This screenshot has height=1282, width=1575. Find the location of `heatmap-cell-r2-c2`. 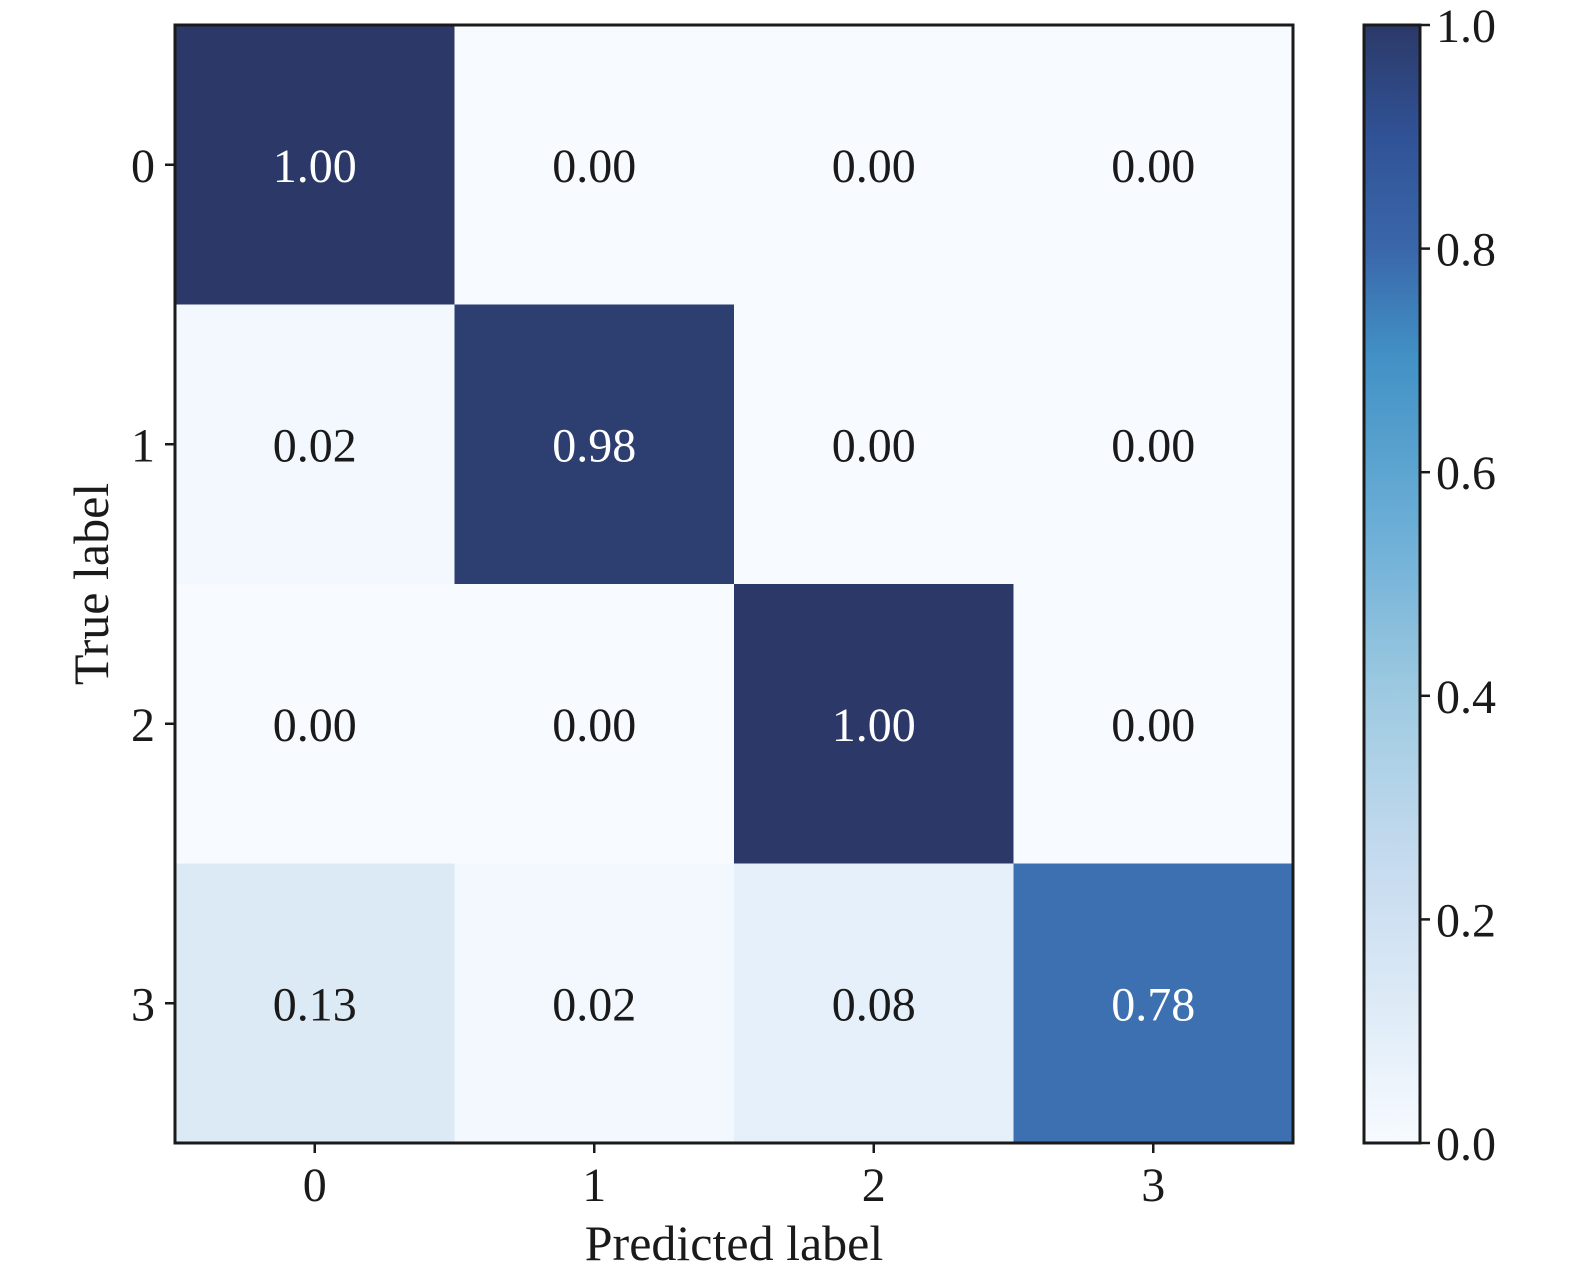

heatmap-cell-r2-c2 is located at coordinates (874, 724).